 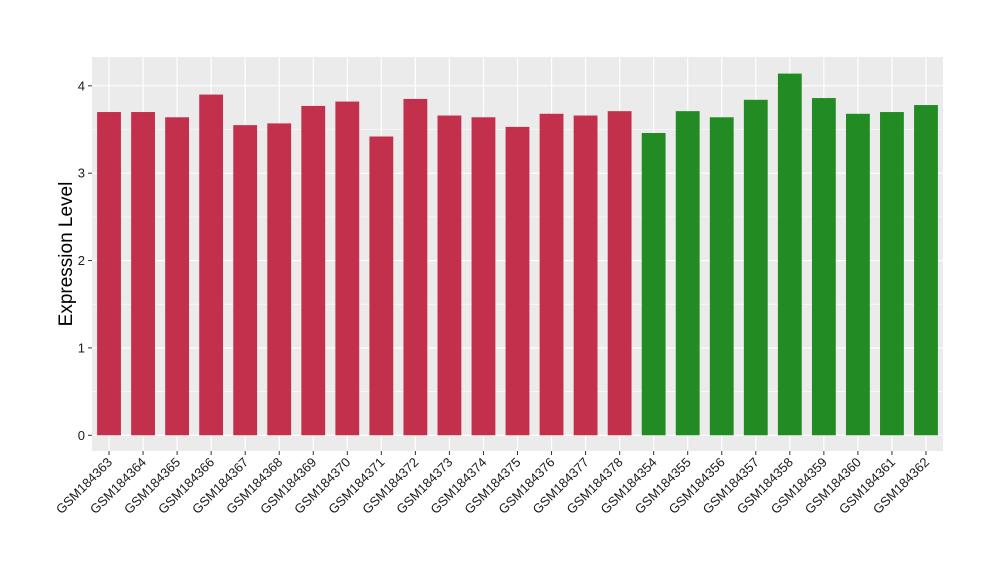 I want to click on bar-GSM184355, so click(x=687, y=273).